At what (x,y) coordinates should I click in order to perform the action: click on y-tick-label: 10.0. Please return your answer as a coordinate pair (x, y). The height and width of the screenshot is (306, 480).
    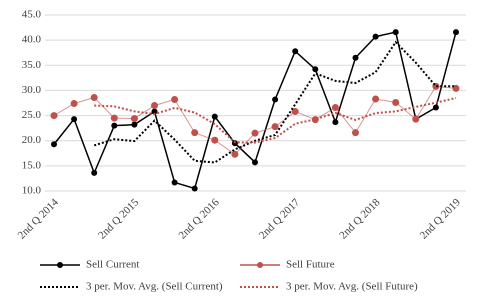
    Looking at the image, I should click on (32, 191).